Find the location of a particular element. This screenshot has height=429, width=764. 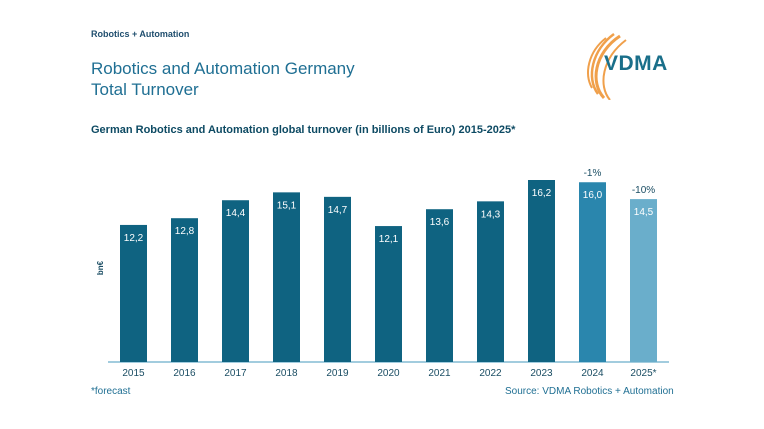

x-tick-label: 2017 is located at coordinates (235, 373).